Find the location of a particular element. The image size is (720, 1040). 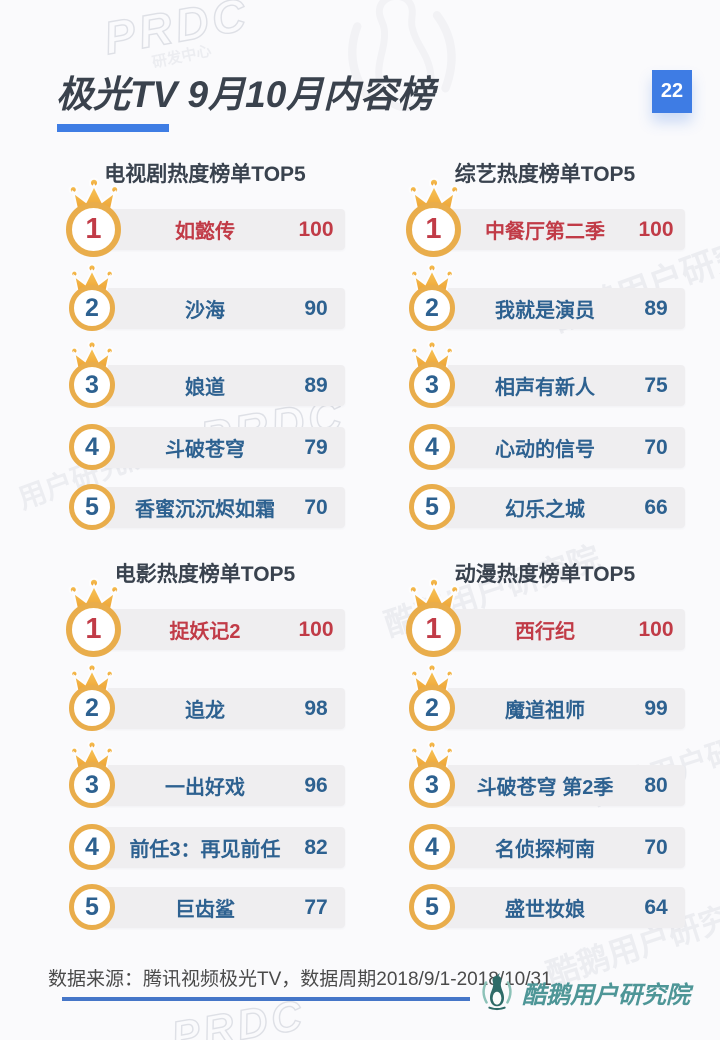

rank-bar: 西行纪 100 is located at coordinates (564, 629).